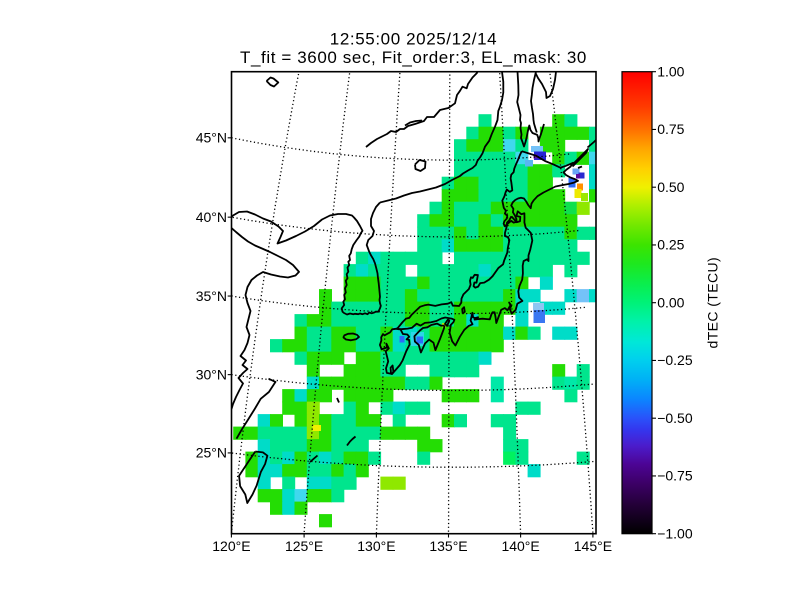  I want to click on svg-text: 12:55:00 2025/12/14, so click(413, 38).